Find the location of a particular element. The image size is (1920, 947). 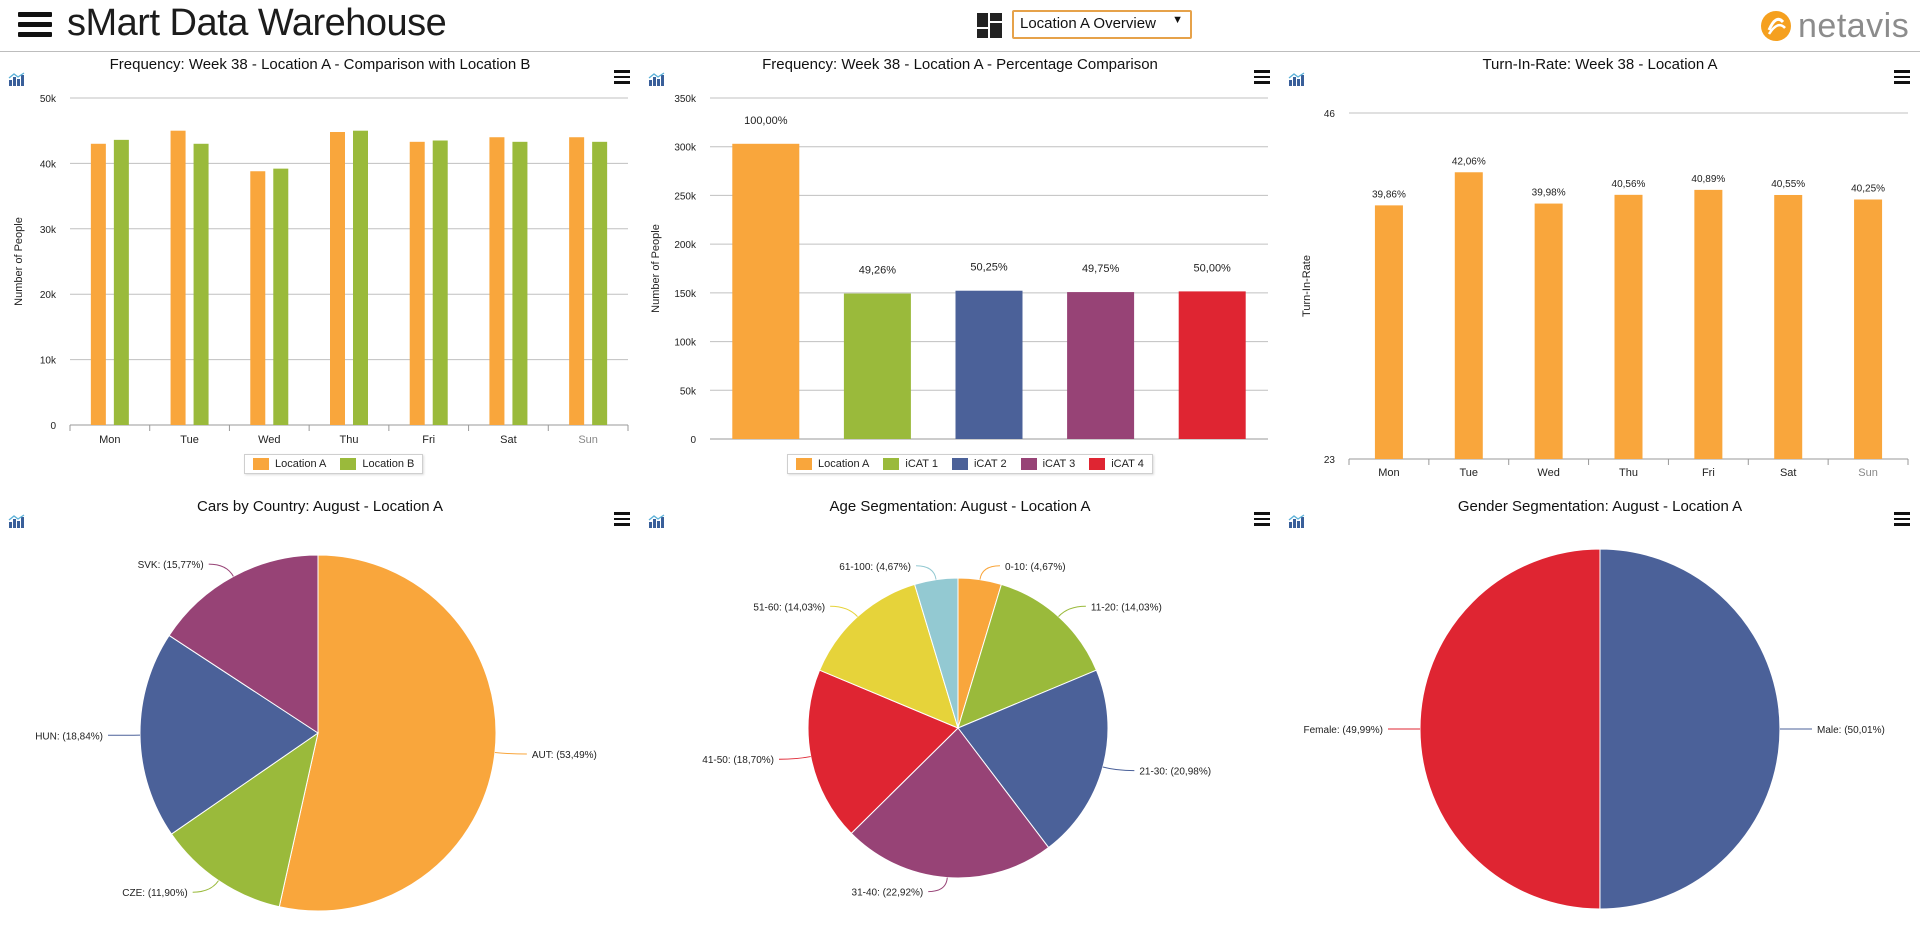

legend-item: iCAT 3 is located at coordinates (1048, 464).